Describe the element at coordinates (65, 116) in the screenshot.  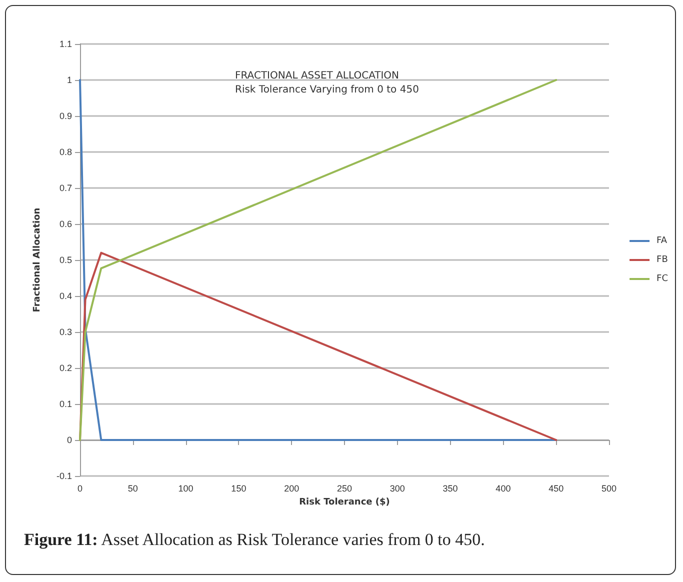
I see `y-tick-label: 0.9` at that location.